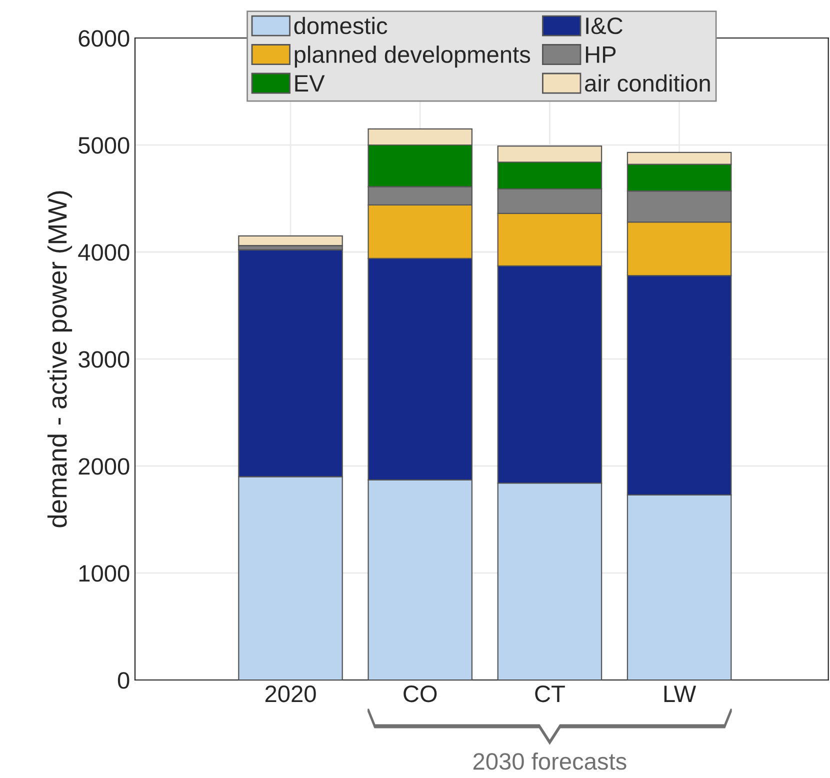  What do you see at coordinates (104, 359) in the screenshot?
I see `y-tick-label: 3000` at bounding box center [104, 359].